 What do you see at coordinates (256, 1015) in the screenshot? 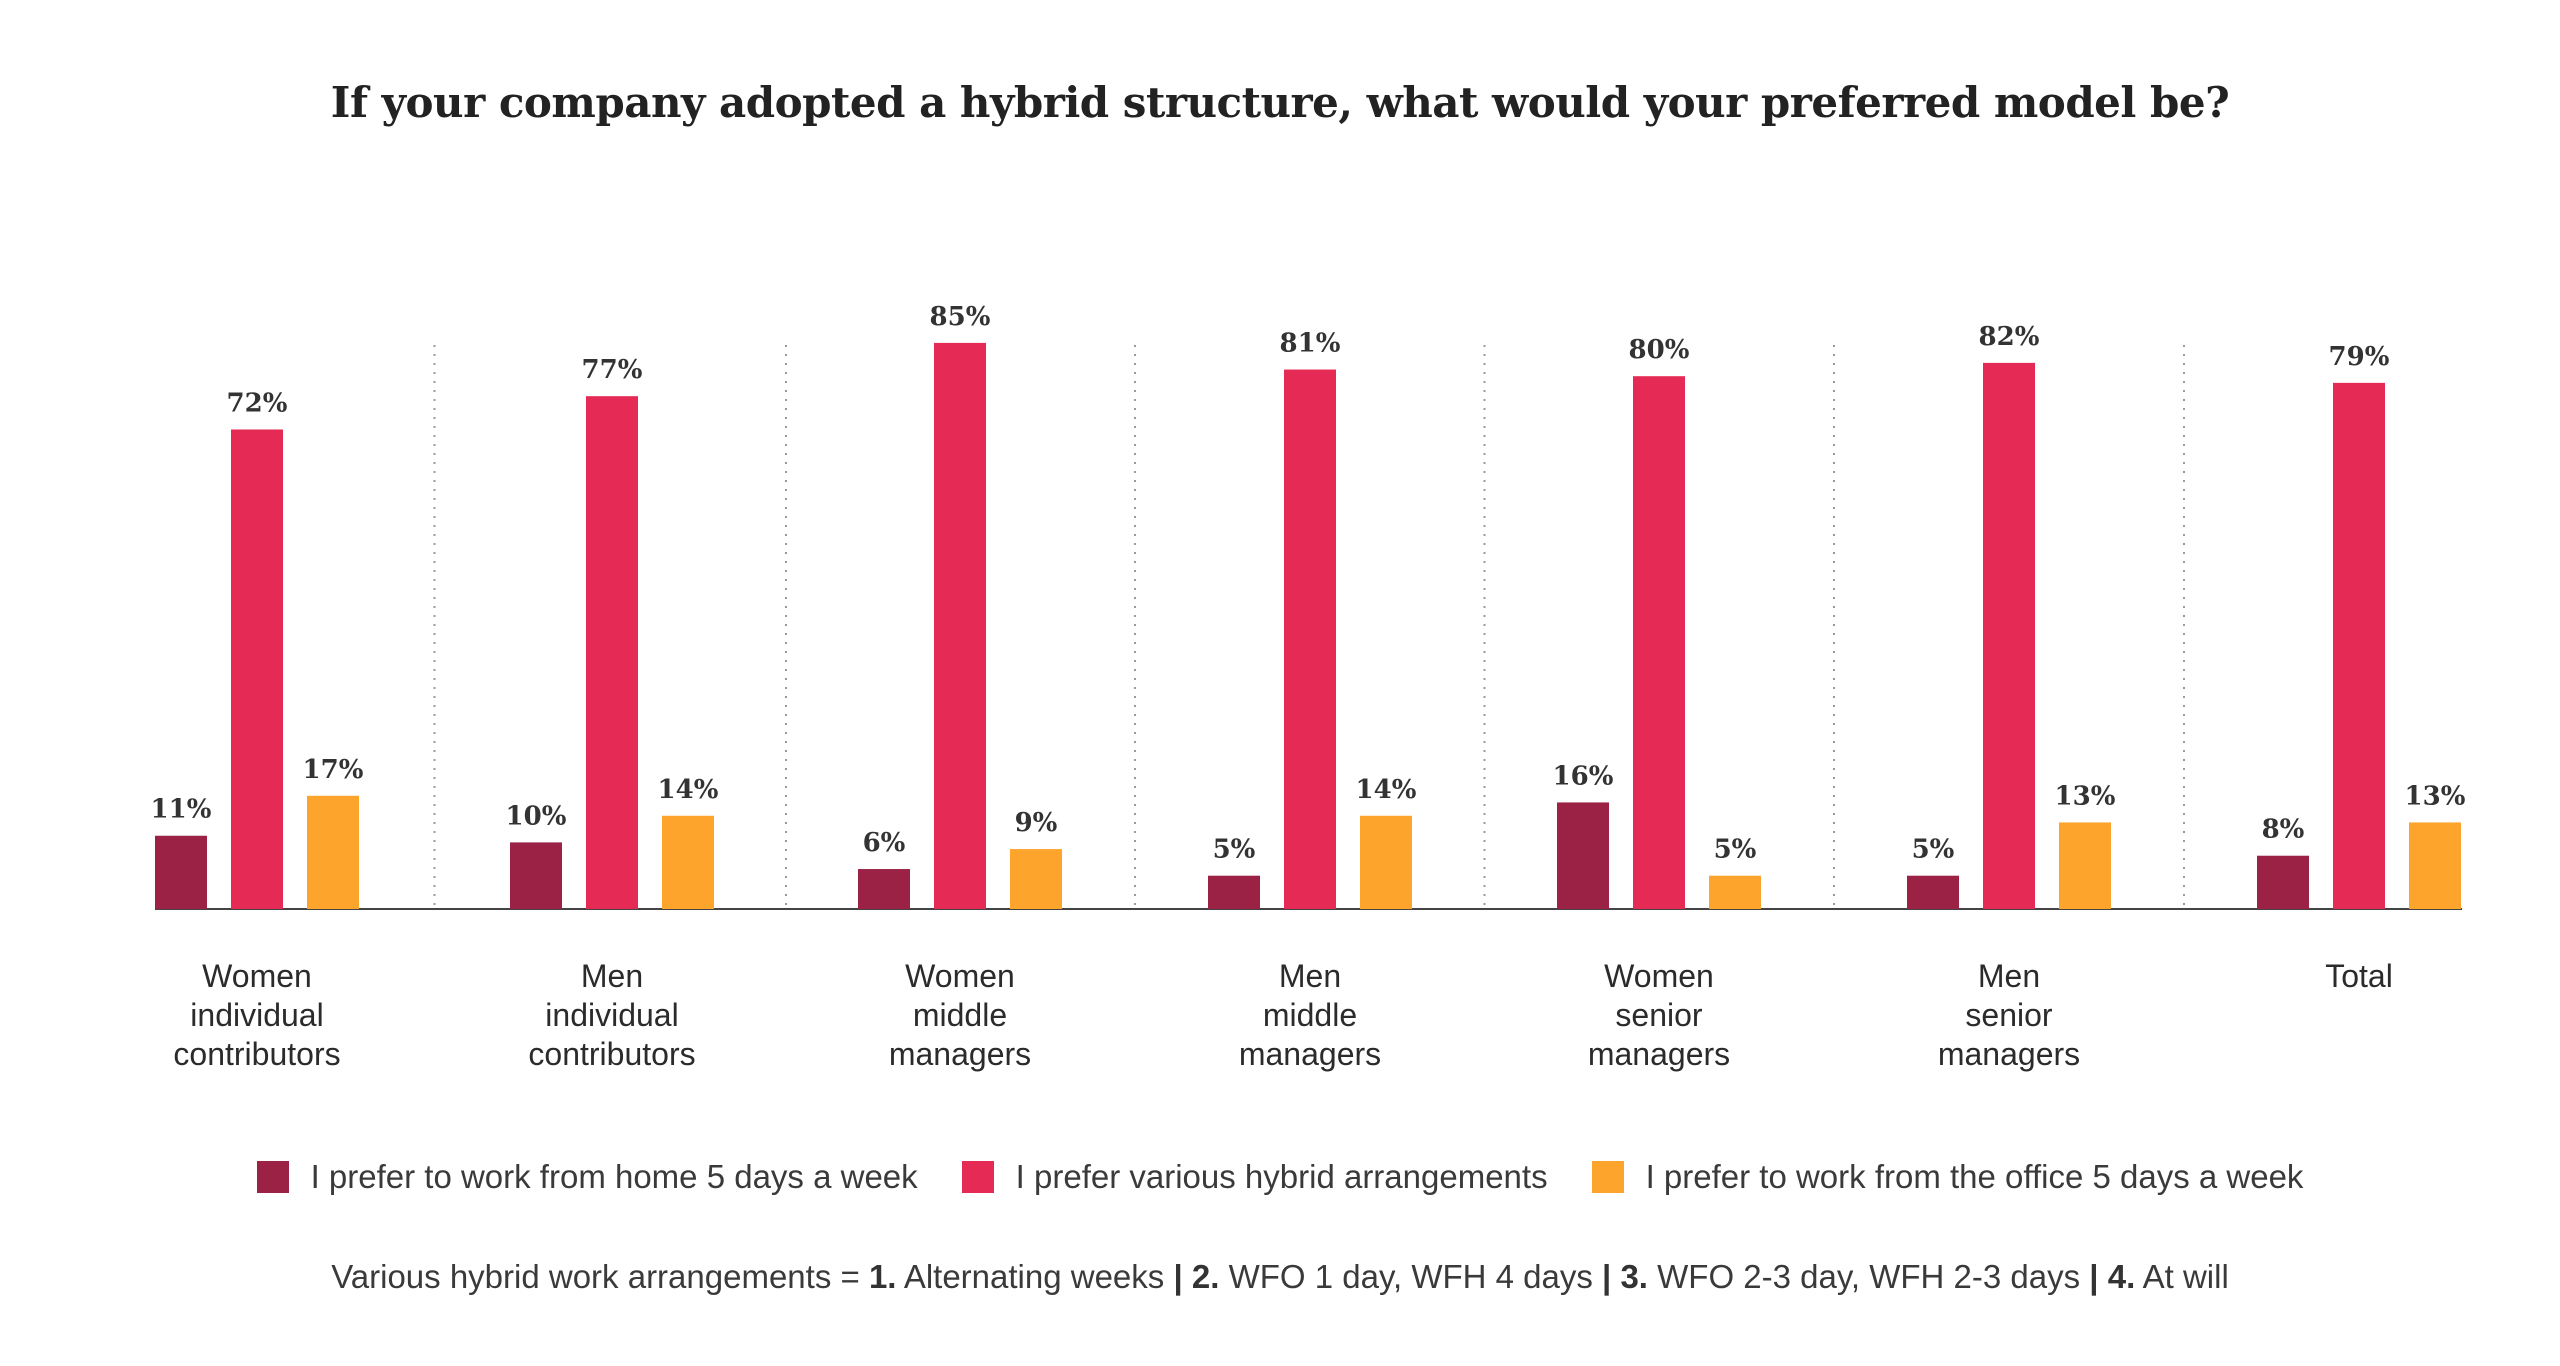
I see `category-label: Women individual contributors` at bounding box center [256, 1015].